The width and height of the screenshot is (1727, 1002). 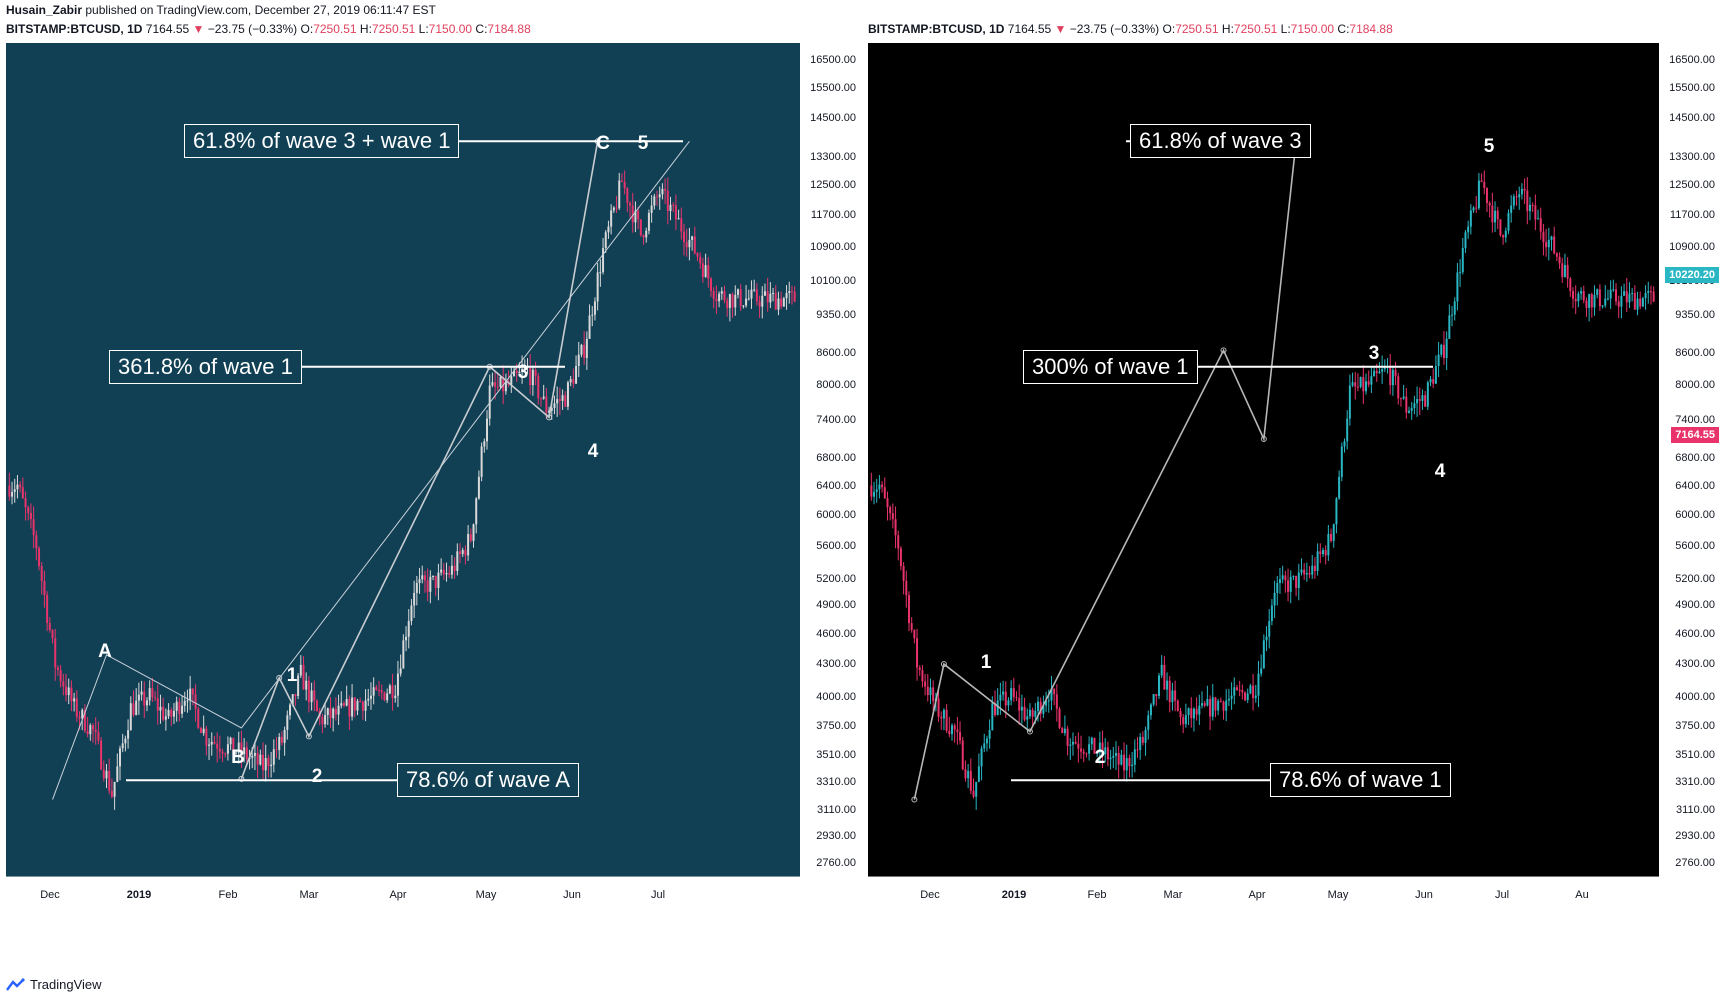 What do you see at coordinates (1360, 780) in the screenshot?
I see `fib-level-label: 78.6% of wave 1` at bounding box center [1360, 780].